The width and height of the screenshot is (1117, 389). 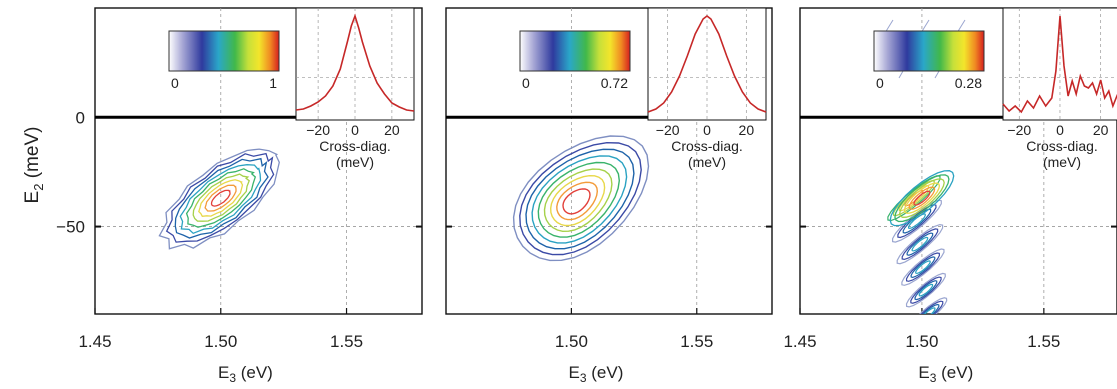 What do you see at coordinates (70, 227) in the screenshot?
I see `y-tick-label: −50` at bounding box center [70, 227].